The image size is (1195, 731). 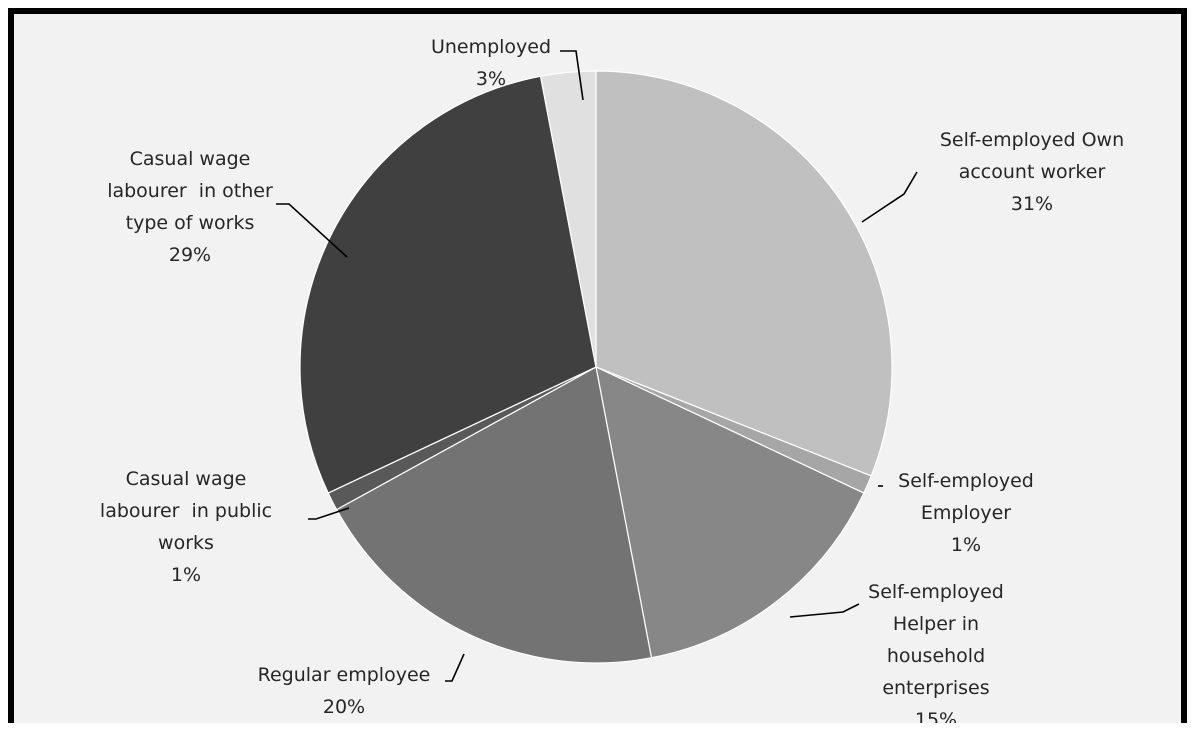 What do you see at coordinates (889, 197) in the screenshot?
I see `leader-line-self-employed-own-account` at bounding box center [889, 197].